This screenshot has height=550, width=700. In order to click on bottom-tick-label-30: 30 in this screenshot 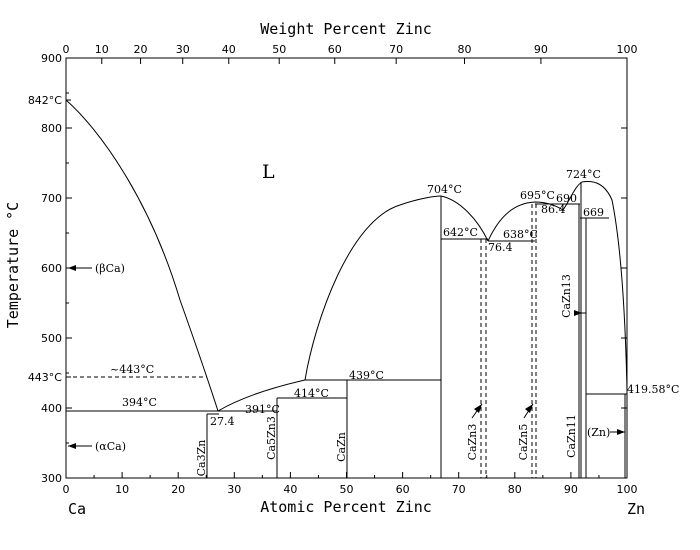, I will do `click(234, 489)`.